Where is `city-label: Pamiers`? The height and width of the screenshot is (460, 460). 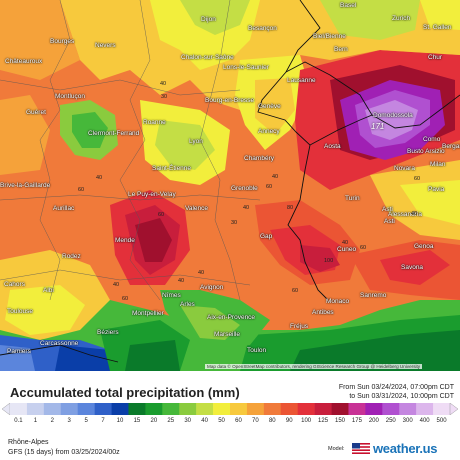 city-label: Pamiers is located at coordinates (19, 351).